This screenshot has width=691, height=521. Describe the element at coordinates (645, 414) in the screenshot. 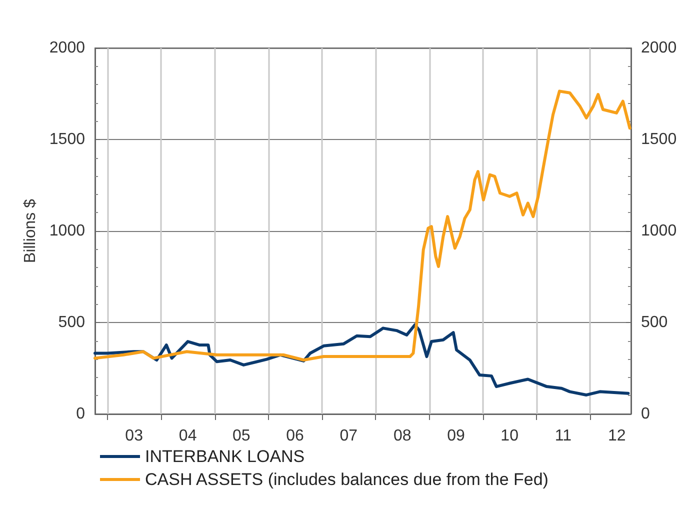

I see `y2-tick-label: 0` at that location.